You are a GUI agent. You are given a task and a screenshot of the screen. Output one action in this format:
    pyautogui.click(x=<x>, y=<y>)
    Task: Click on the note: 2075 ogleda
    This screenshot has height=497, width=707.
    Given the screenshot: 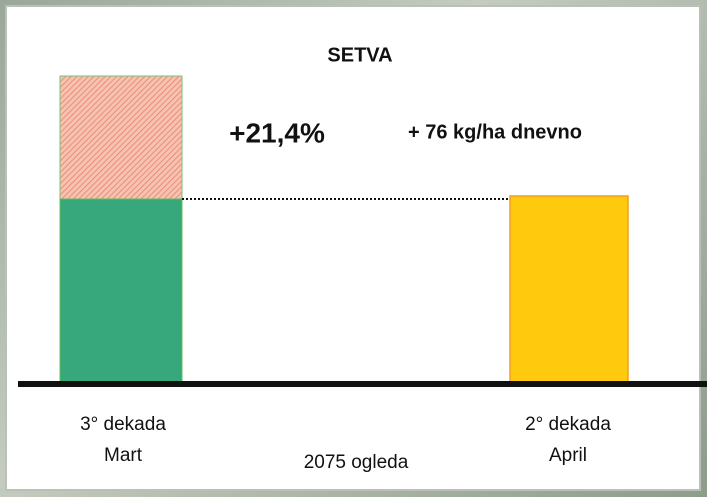 What is the action you would take?
    pyautogui.click(x=356, y=462)
    